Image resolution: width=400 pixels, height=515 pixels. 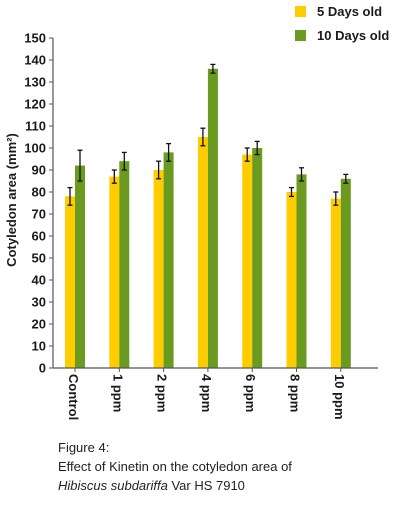 I want to click on y-tick-label: 60, so click(x=39, y=236).